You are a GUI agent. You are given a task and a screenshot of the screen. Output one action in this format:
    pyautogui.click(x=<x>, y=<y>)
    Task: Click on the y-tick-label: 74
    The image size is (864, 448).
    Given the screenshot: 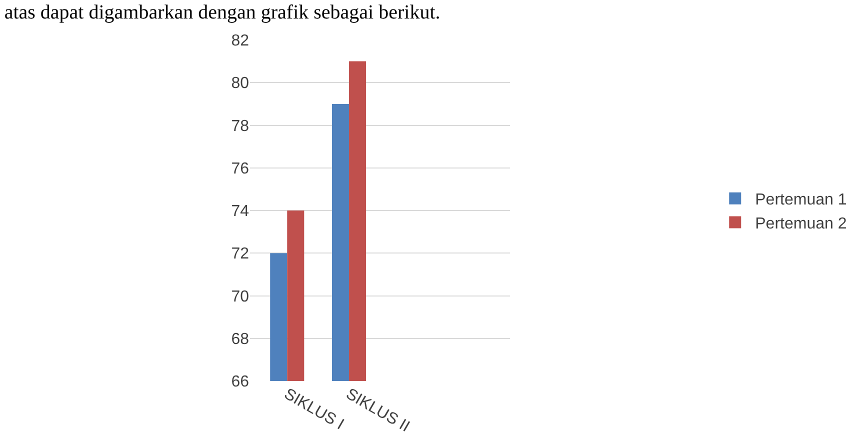 What is the action you would take?
    pyautogui.click(x=240, y=211)
    